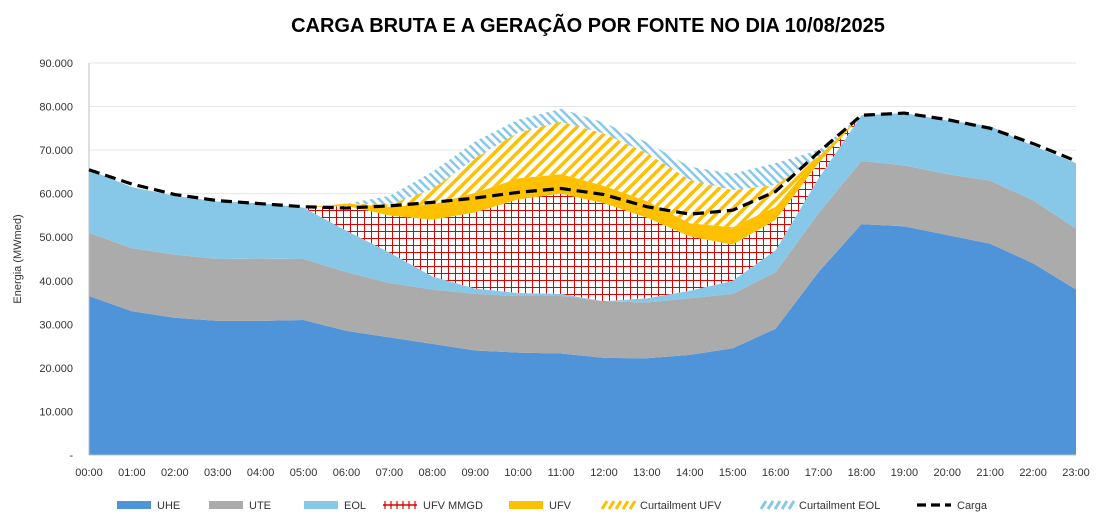  I want to click on x-tick-label: 05:00, so click(304, 473).